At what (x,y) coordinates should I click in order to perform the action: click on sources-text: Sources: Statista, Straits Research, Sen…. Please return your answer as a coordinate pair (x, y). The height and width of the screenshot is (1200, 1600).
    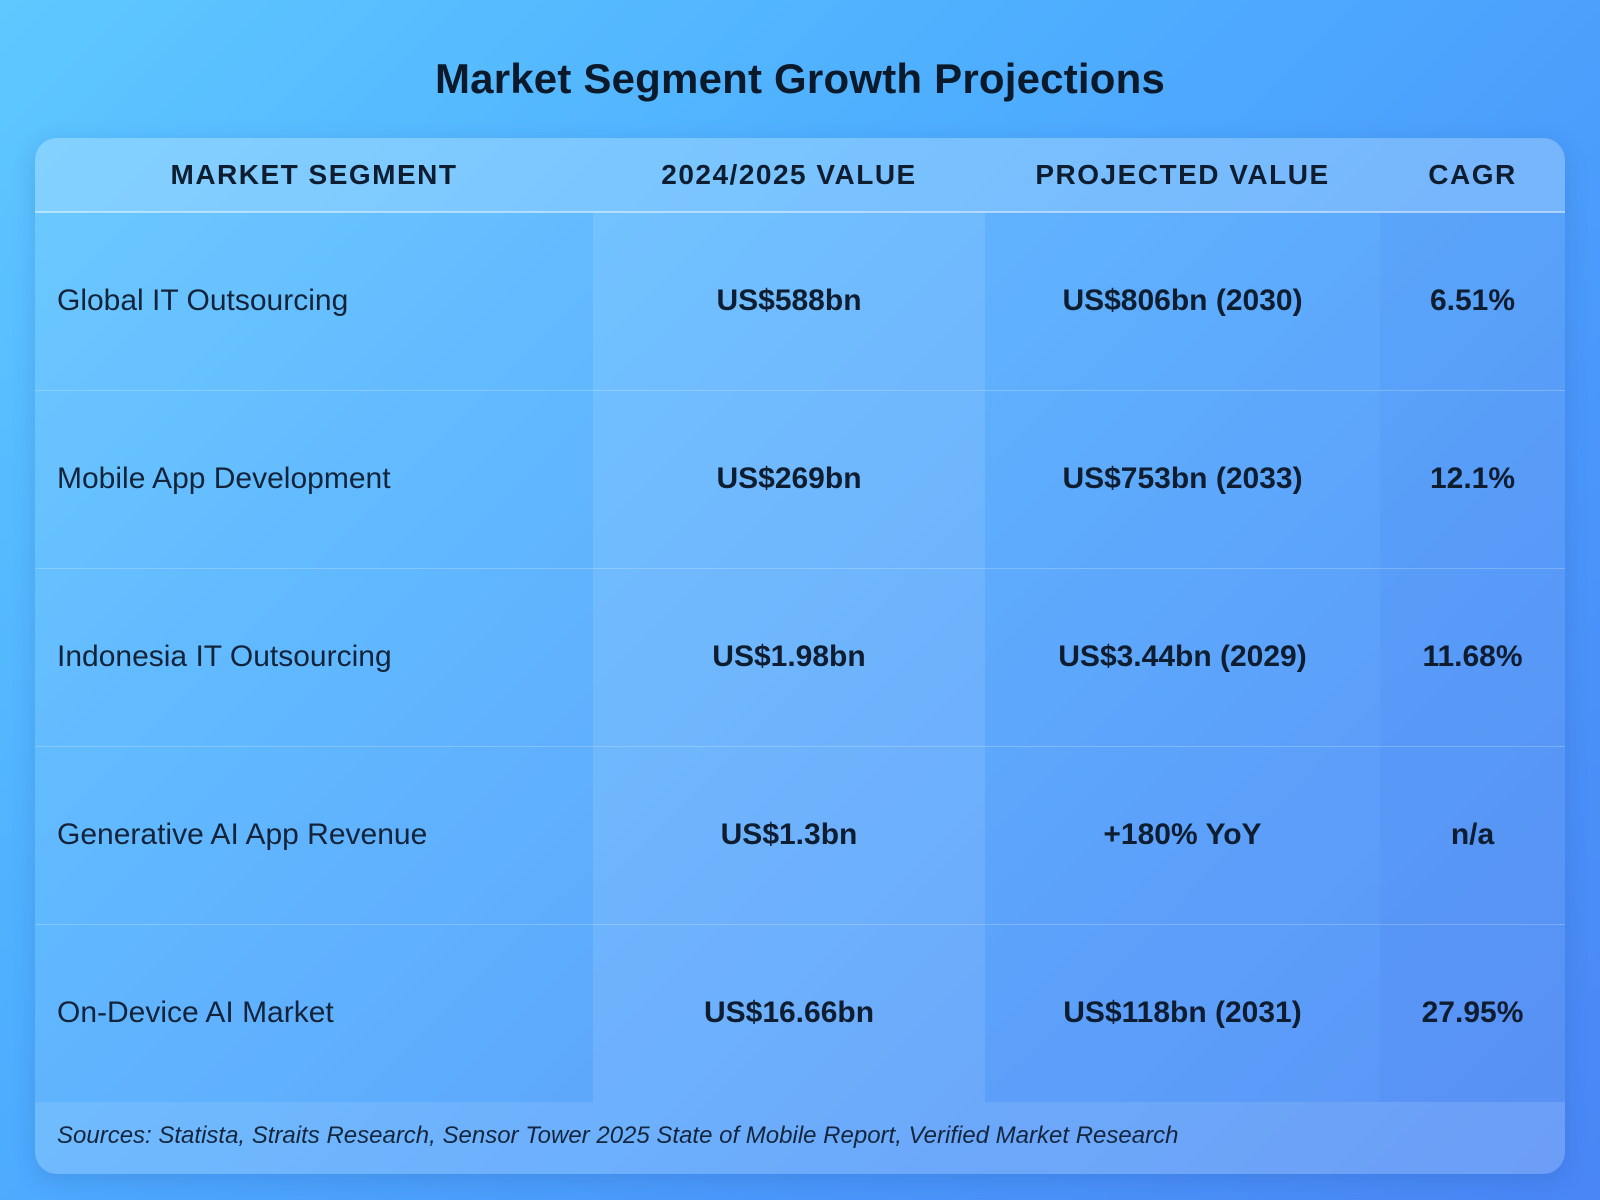
    Looking at the image, I should click on (618, 1135).